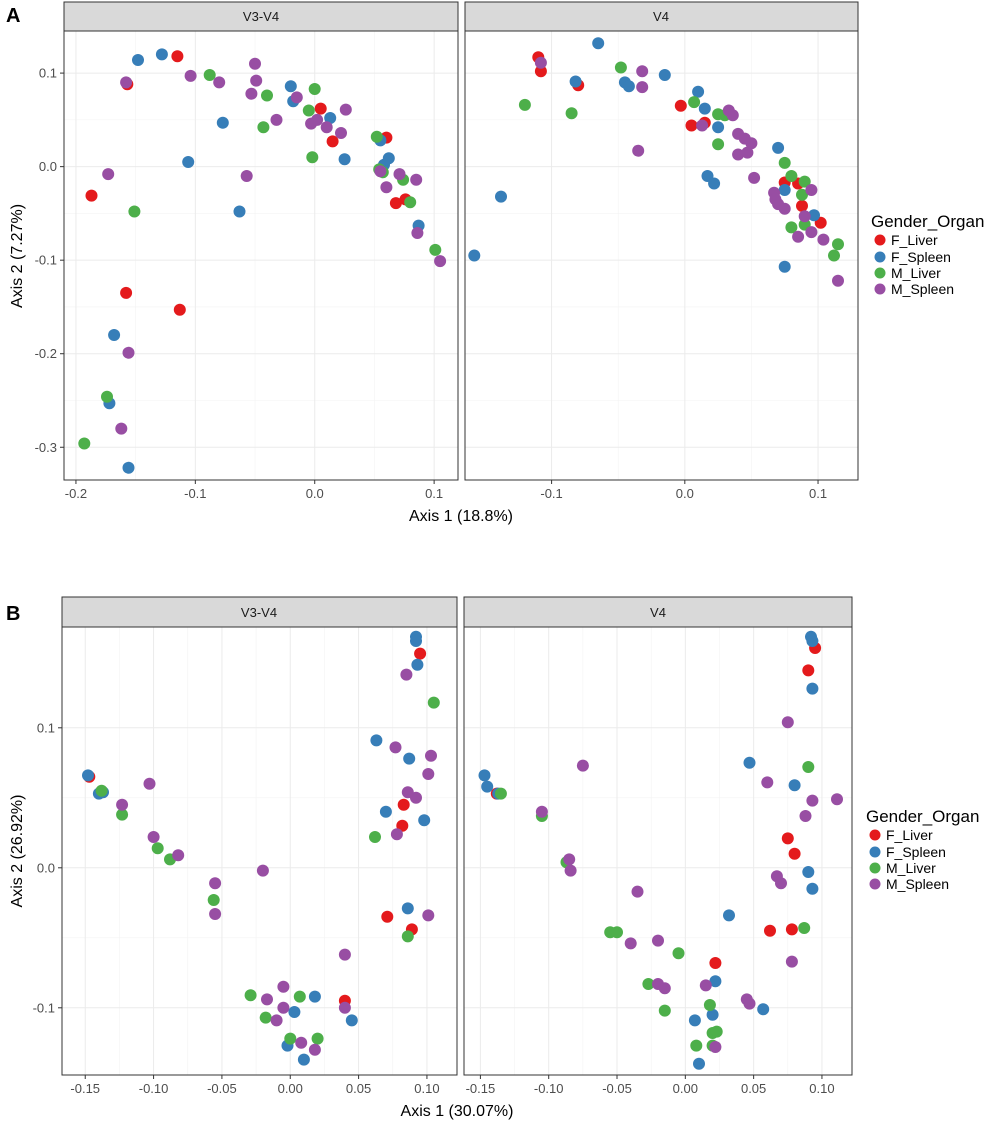  What do you see at coordinates (13, 16) in the screenshot?
I see `figure-a-label: A` at bounding box center [13, 16].